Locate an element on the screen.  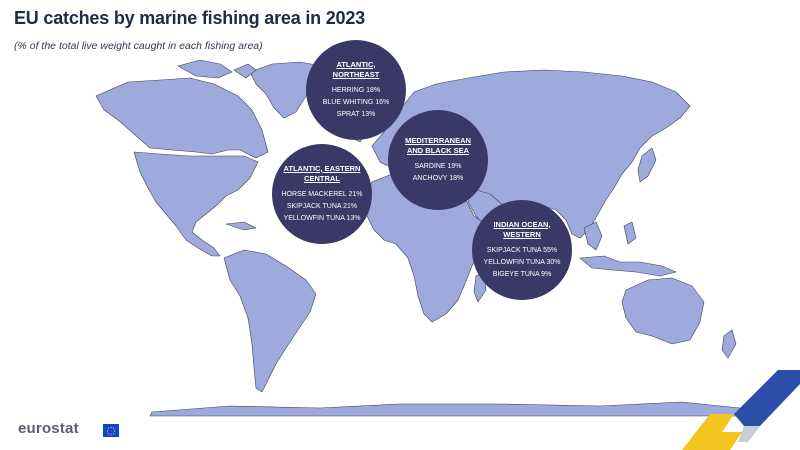
species-item: YELLOWFIN TUNA 13% is located at coordinates (322, 218).